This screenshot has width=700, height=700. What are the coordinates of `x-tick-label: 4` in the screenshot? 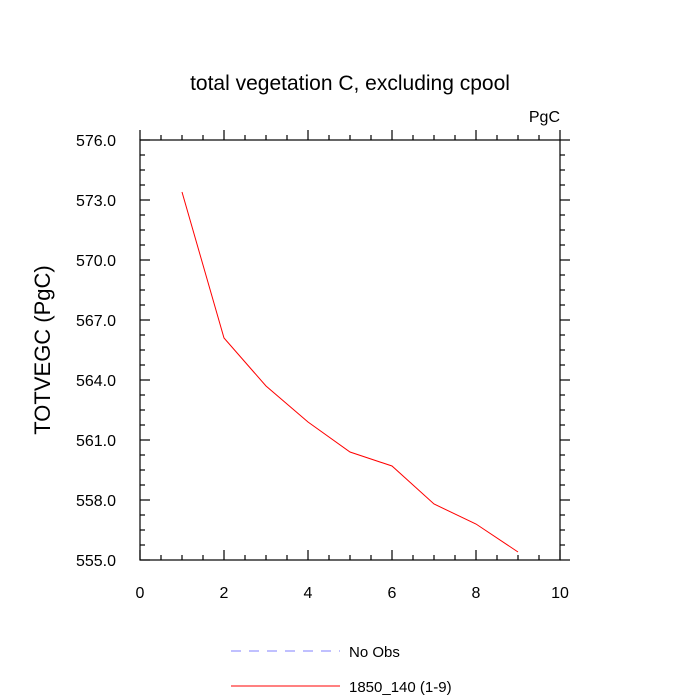 It's located at (308, 593).